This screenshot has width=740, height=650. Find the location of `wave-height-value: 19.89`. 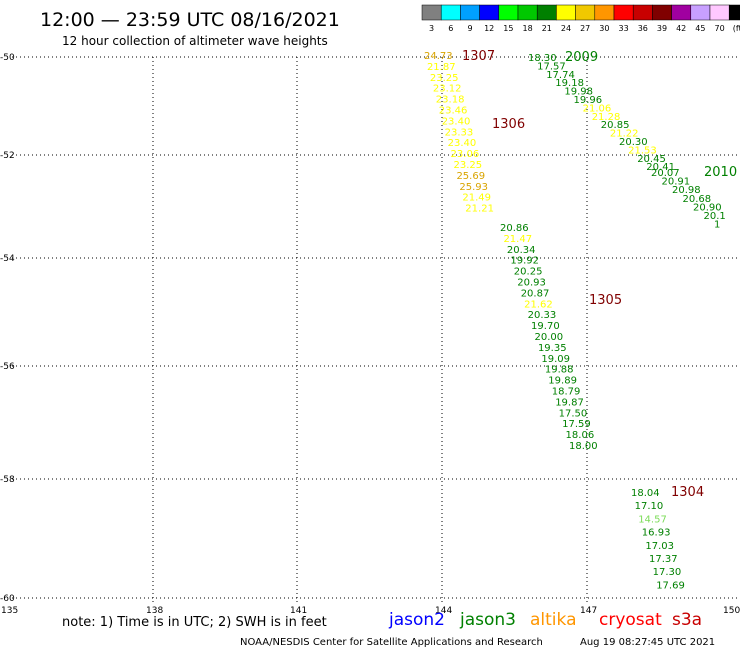

wave-height-value: 19.89 is located at coordinates (562, 381).